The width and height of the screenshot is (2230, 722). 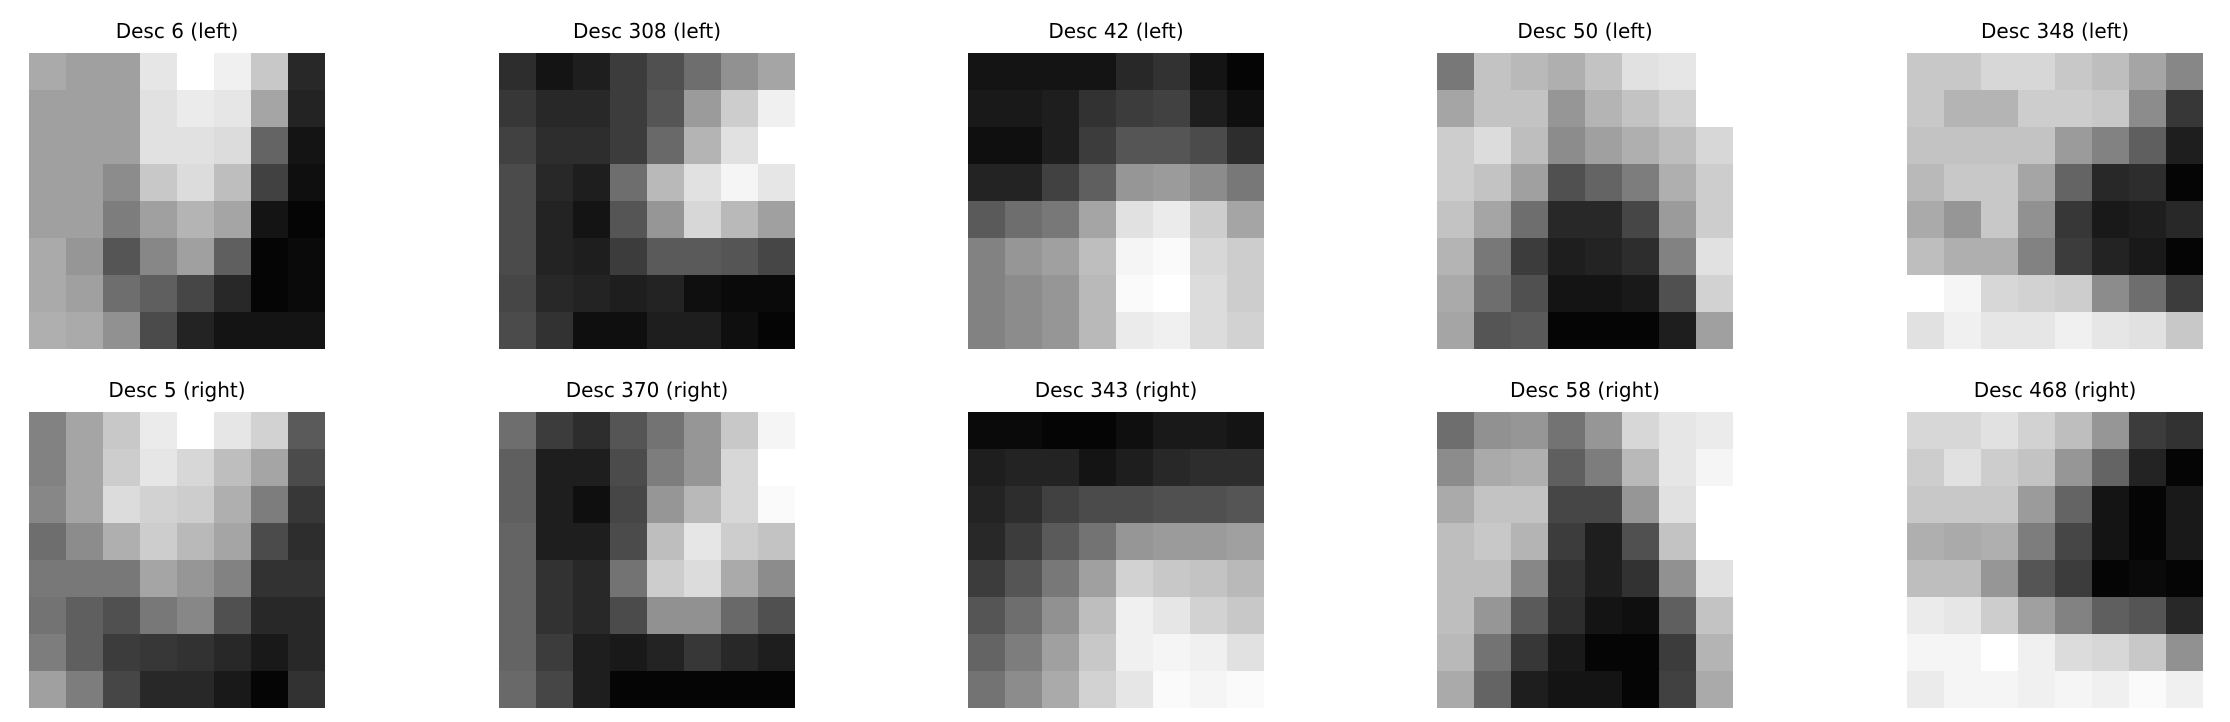 What do you see at coordinates (647, 543) in the screenshot?
I see `heatmap-panel: Desc 370 (right)` at bounding box center [647, 543].